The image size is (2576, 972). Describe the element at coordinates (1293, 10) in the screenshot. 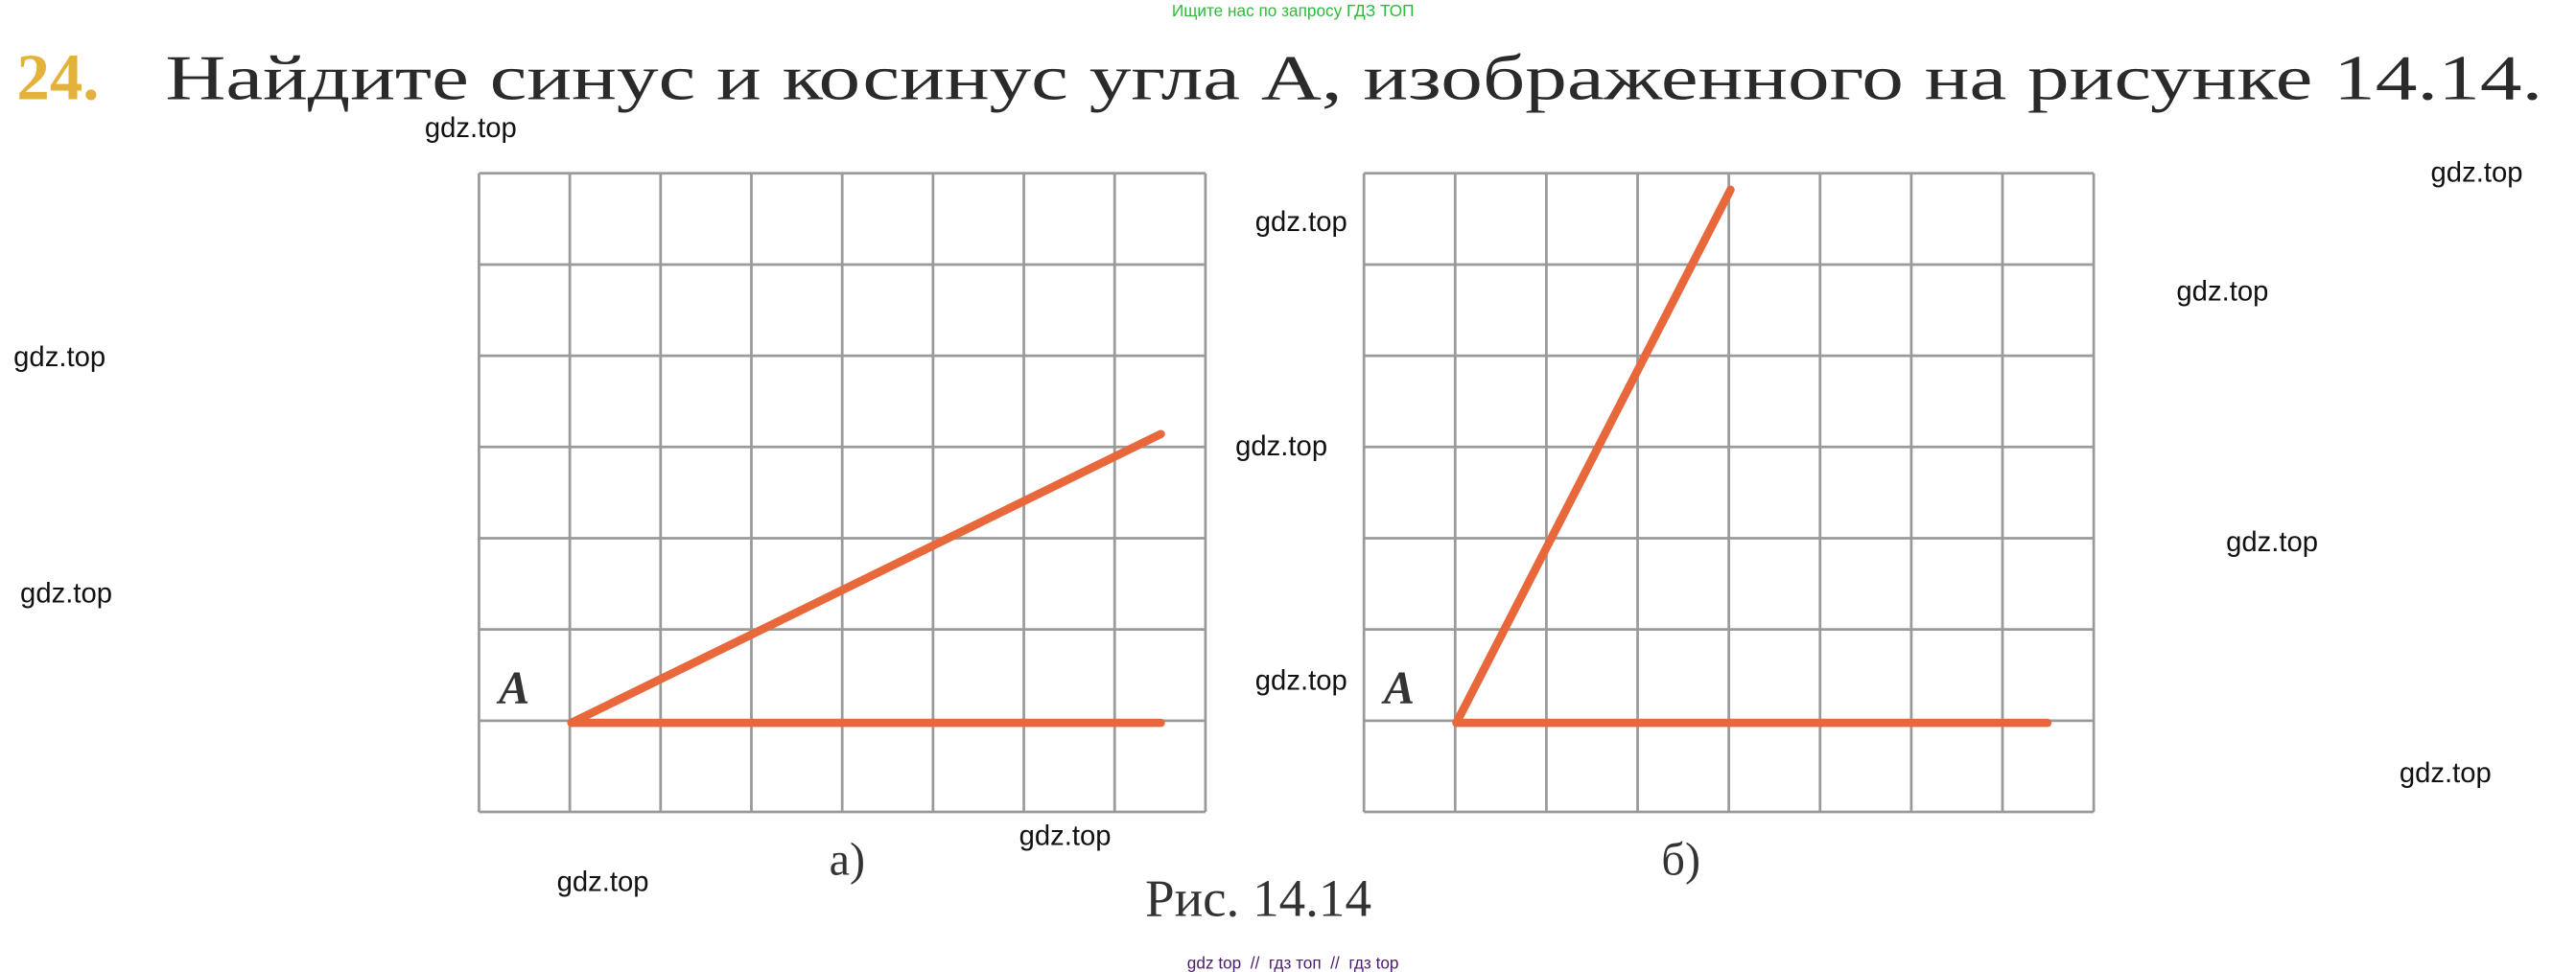

I see `notice: Ищите нас по запросу ГДЗ ТОП` at that location.